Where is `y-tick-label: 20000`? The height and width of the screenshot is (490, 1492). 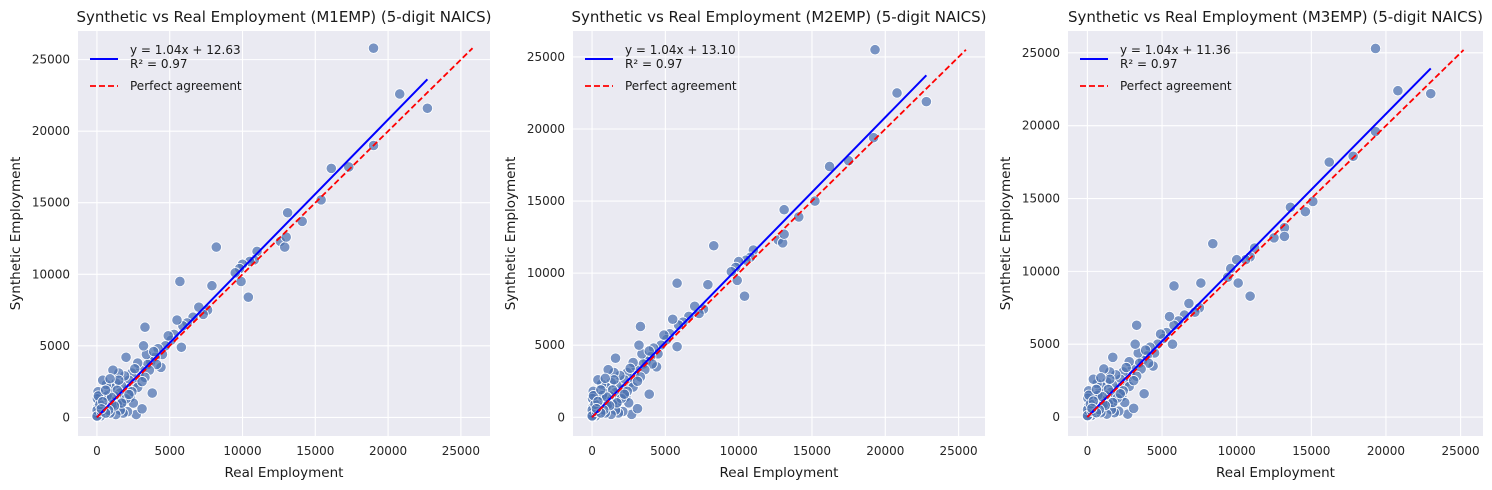 y-tick-label: 20000 is located at coordinates (51, 131).